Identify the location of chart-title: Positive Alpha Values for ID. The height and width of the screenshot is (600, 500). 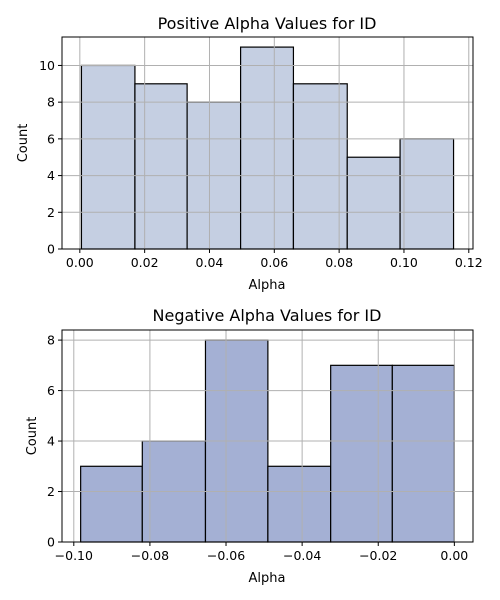
(267, 23).